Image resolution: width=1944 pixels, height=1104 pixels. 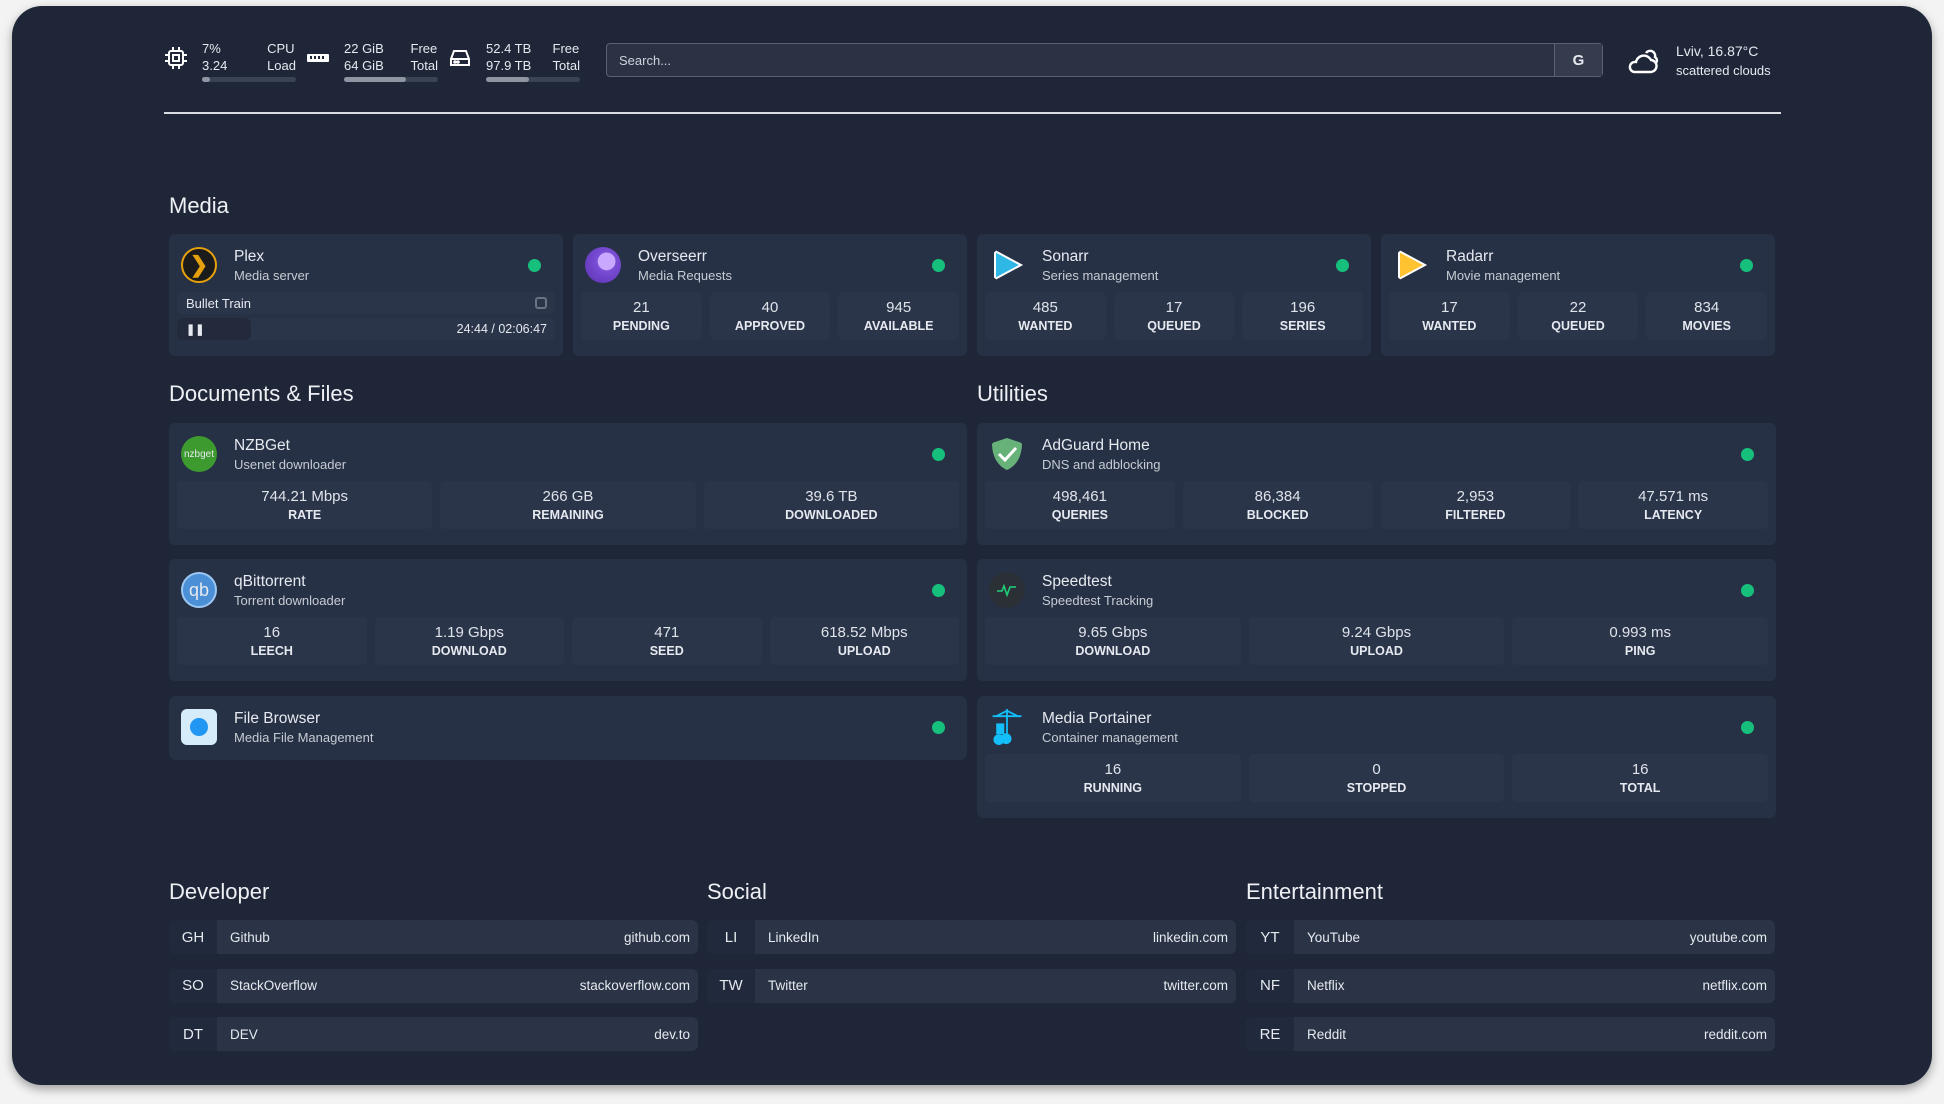 I want to click on bookmark-reddit: RE Reddit reddit.com, so click(x=1510, y=1034).